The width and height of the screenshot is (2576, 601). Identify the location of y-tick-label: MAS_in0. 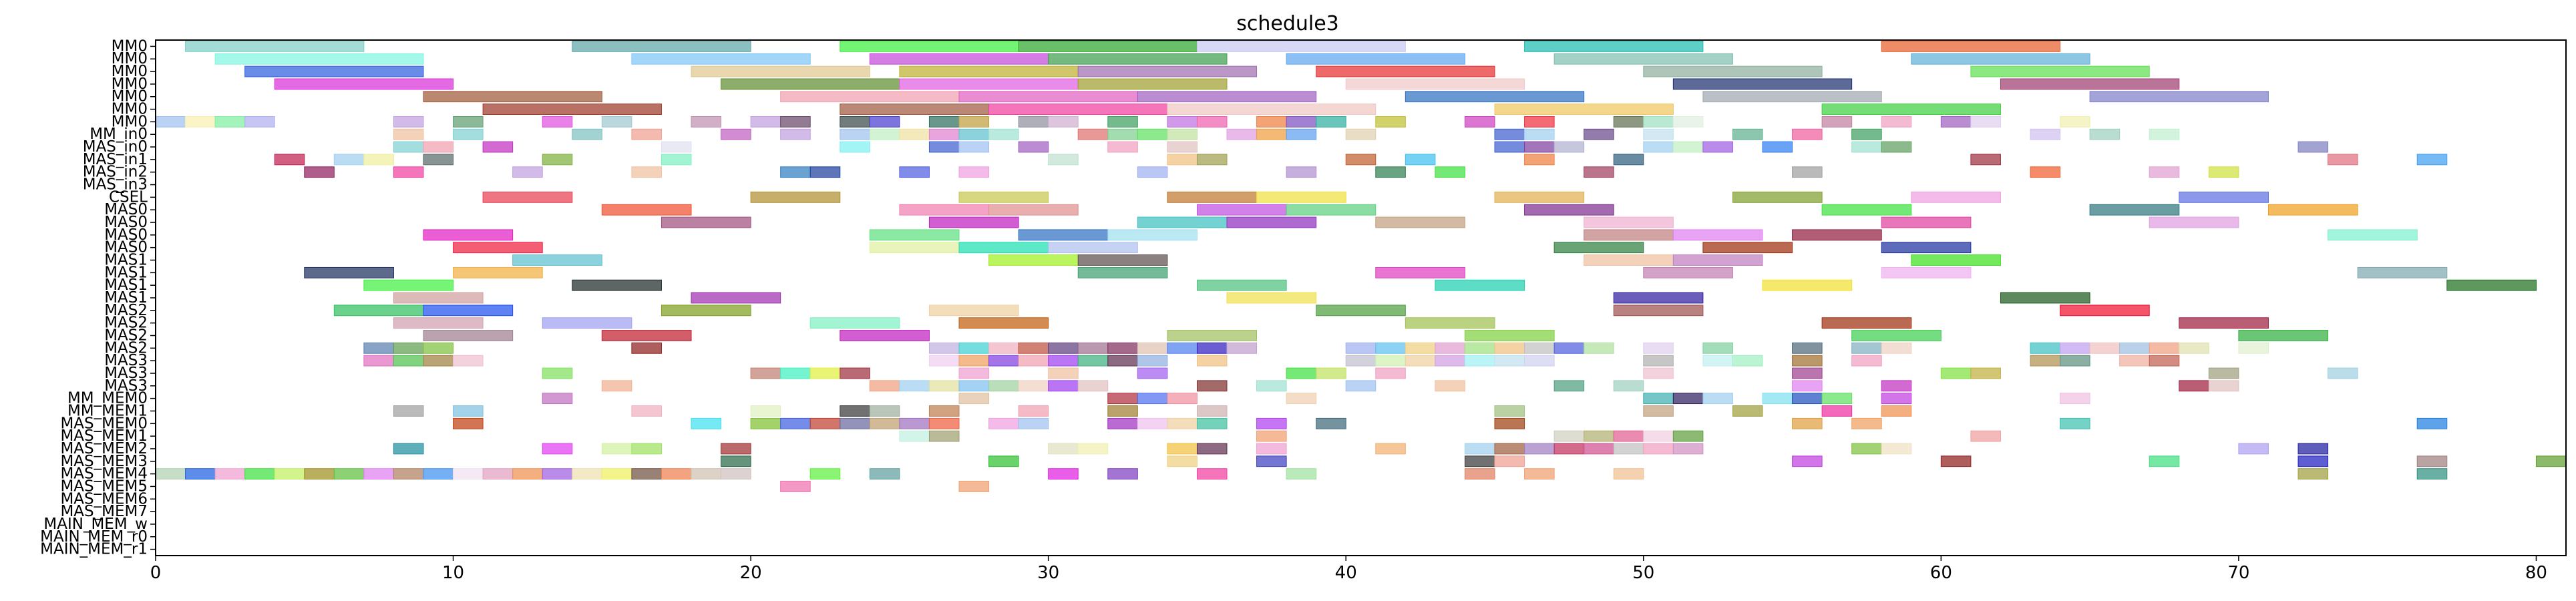
(115, 147).